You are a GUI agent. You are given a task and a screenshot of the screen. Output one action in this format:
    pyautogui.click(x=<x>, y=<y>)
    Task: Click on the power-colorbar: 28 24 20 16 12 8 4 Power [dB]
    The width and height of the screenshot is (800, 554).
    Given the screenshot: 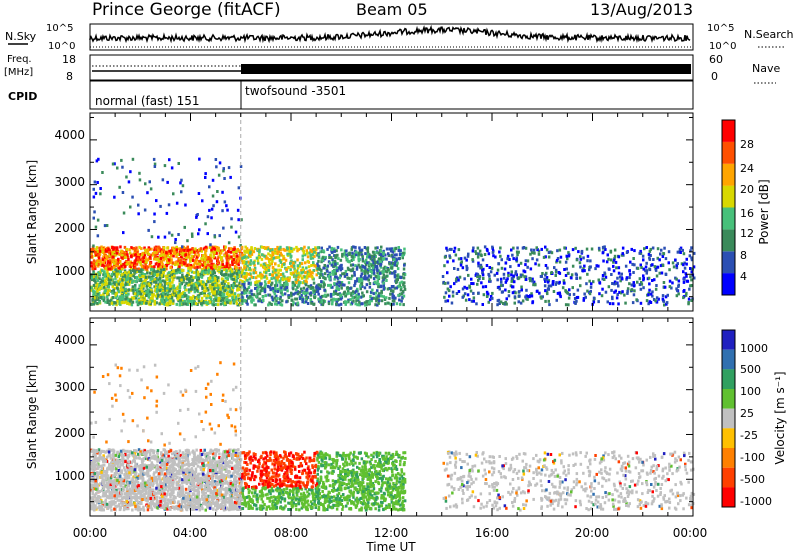 What is the action you would take?
    pyautogui.click(x=746, y=207)
    